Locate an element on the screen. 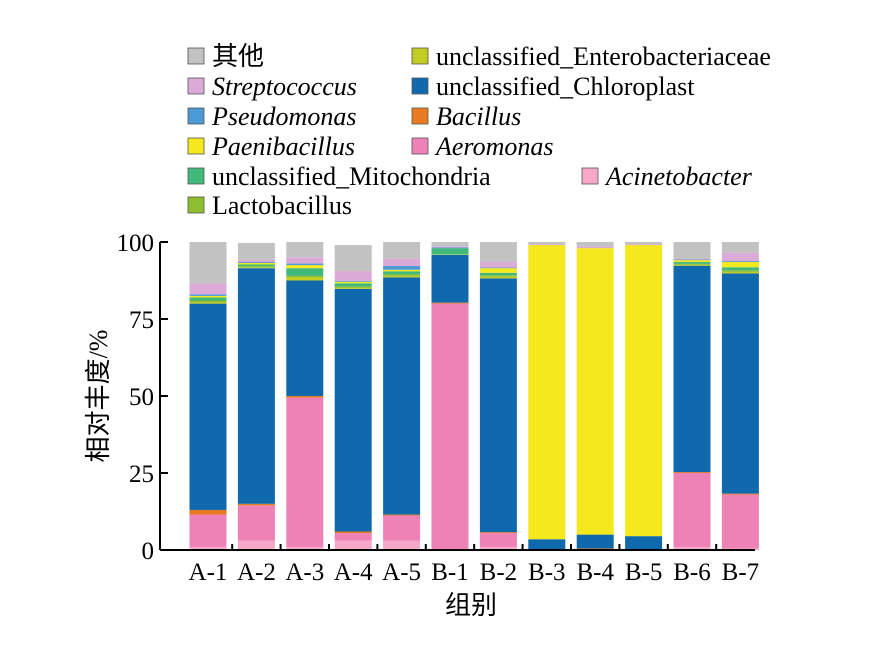  bar-a-5-paenibacillus is located at coordinates (402, 270).